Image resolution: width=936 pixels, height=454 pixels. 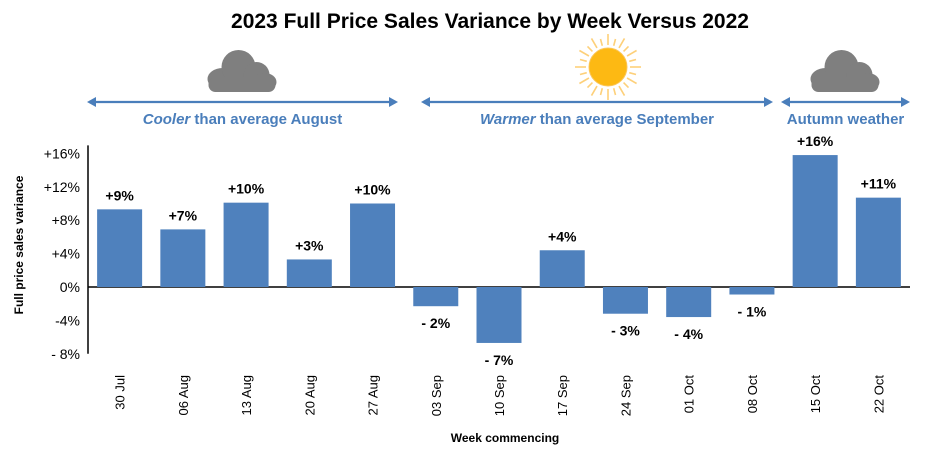 I want to click on data-label: +16%, so click(x=815, y=141).